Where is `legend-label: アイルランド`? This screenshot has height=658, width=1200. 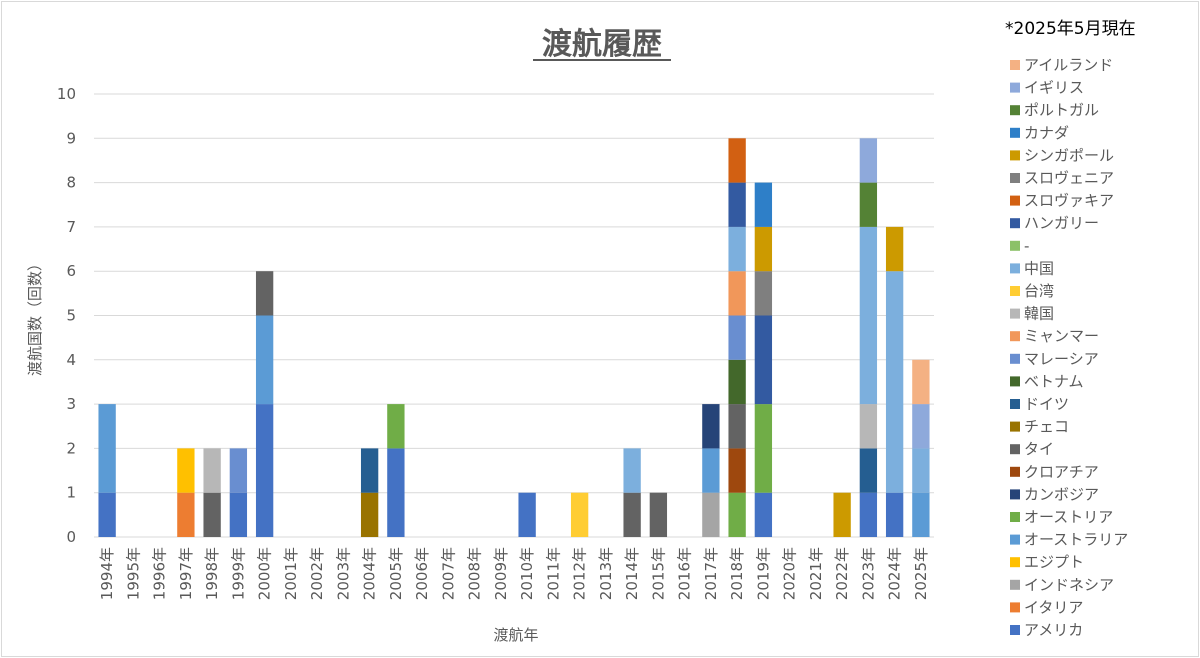
legend-label: アイルランド is located at coordinates (1068, 65).